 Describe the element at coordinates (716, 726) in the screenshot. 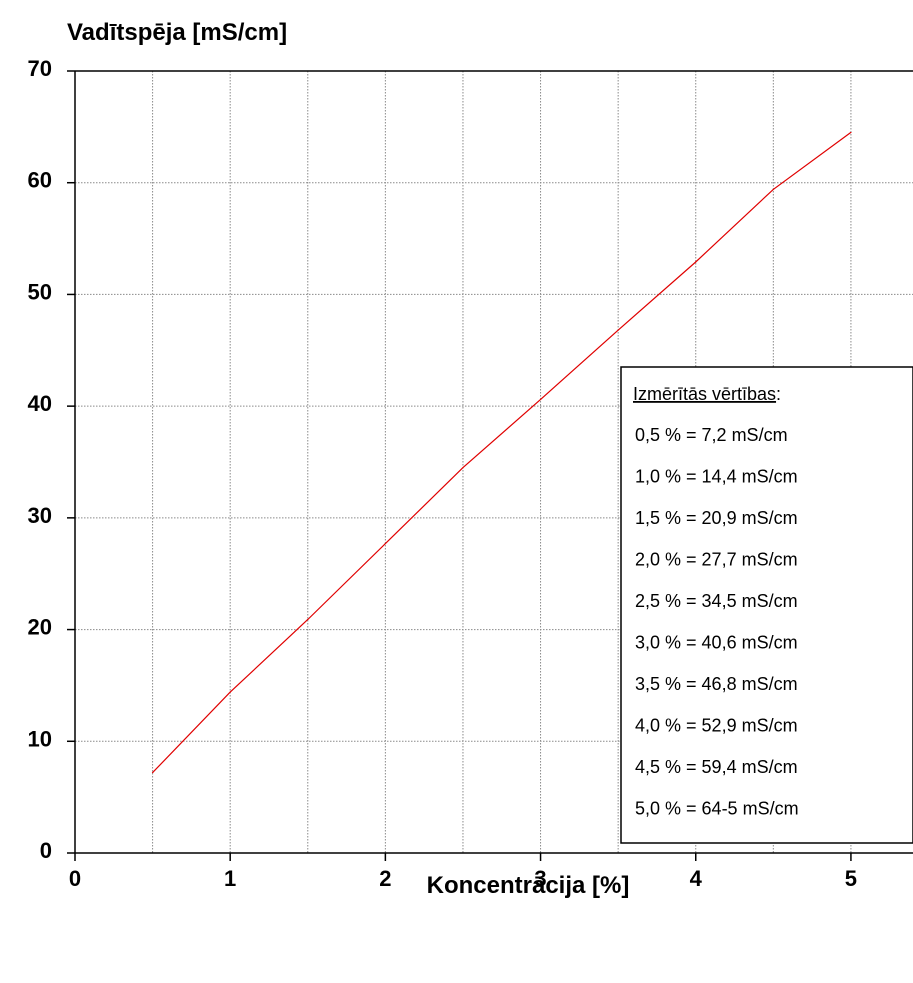

I see `legend-entry: 4,0 % = 52,9 mS/cm` at that location.